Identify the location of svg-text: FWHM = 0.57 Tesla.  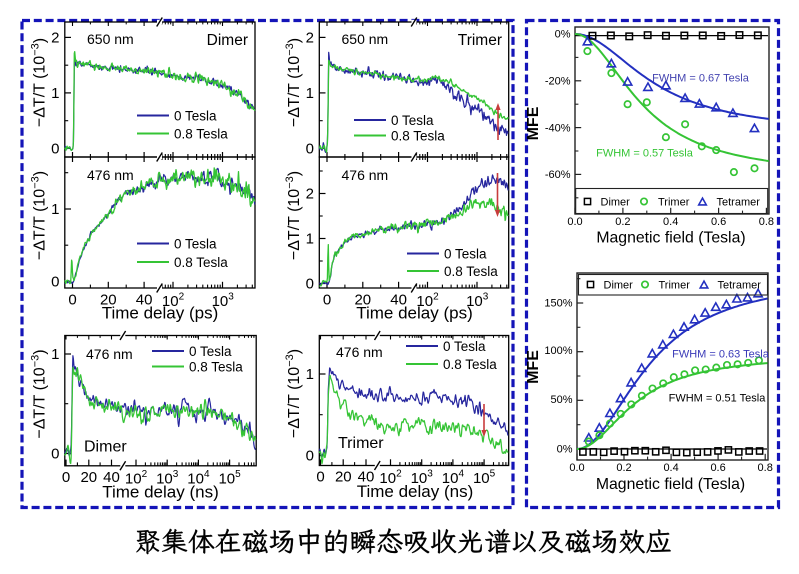
(645, 154).